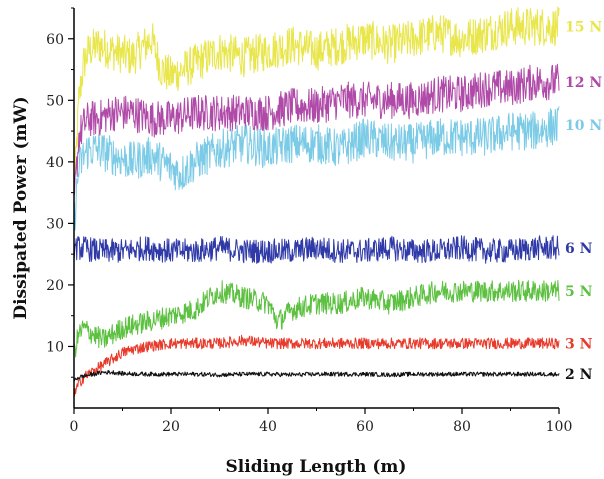  Describe the element at coordinates (316, 467) in the screenshot. I see `x-axis-title: Sliding Length (m)` at that location.